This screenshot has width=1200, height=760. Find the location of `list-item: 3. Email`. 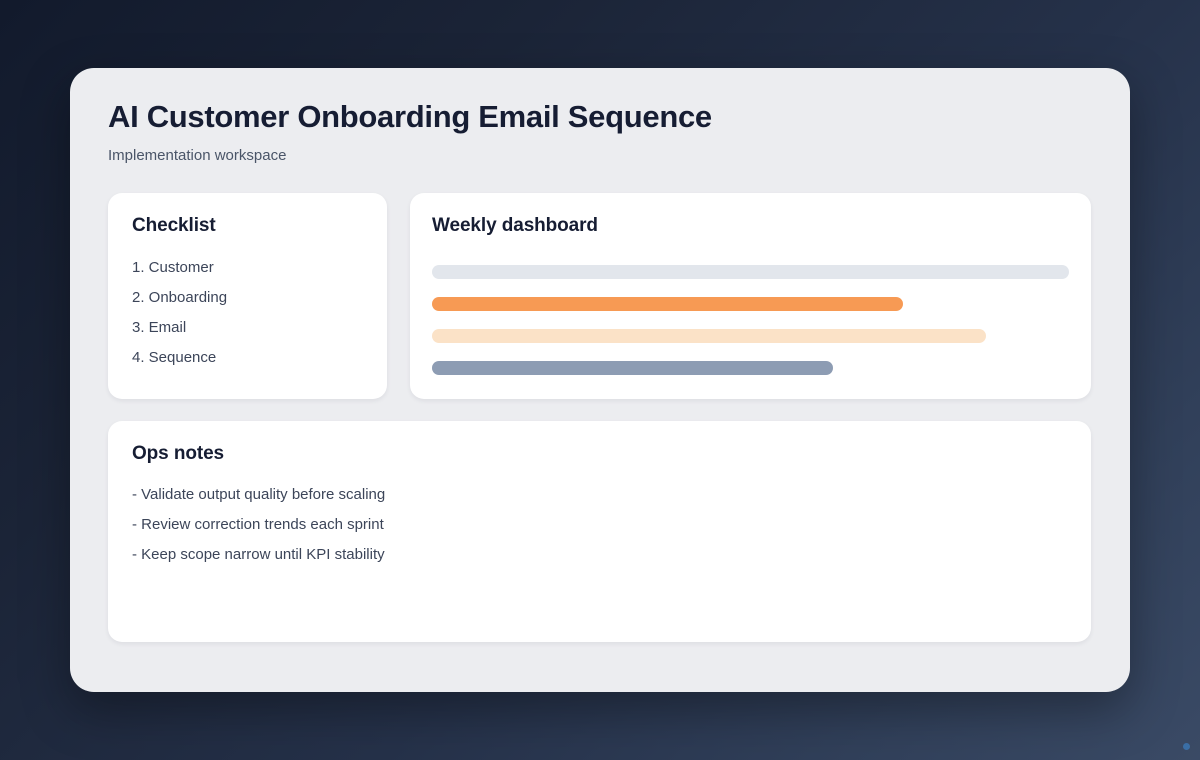

list-item: 3. Email is located at coordinates (159, 328).